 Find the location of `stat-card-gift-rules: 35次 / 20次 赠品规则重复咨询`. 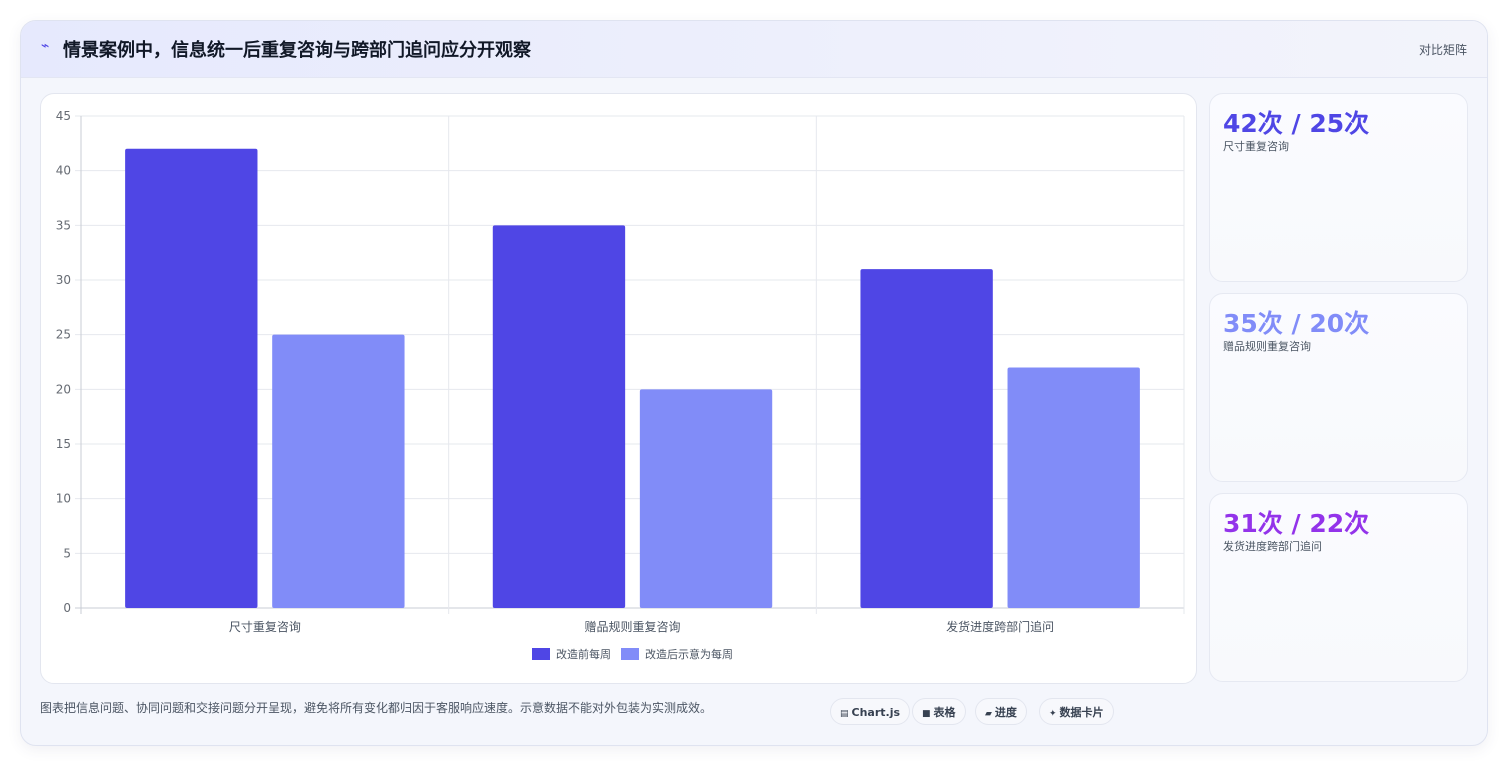

stat-card-gift-rules: 35次 / 20次 赠品规则重复咨询 is located at coordinates (1338, 387).